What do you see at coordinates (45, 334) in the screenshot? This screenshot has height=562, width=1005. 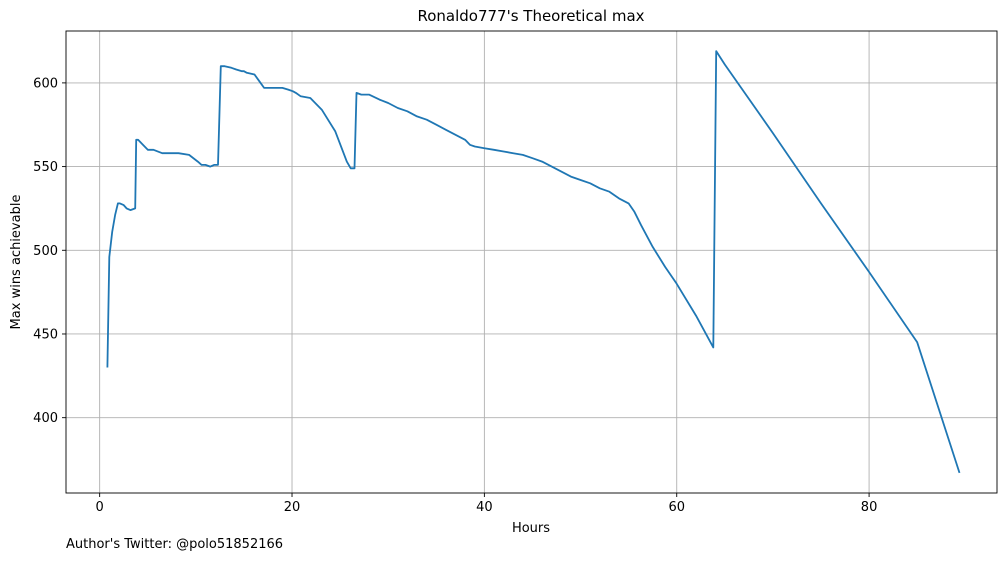 I see `y-tick-label: 450` at bounding box center [45, 334].